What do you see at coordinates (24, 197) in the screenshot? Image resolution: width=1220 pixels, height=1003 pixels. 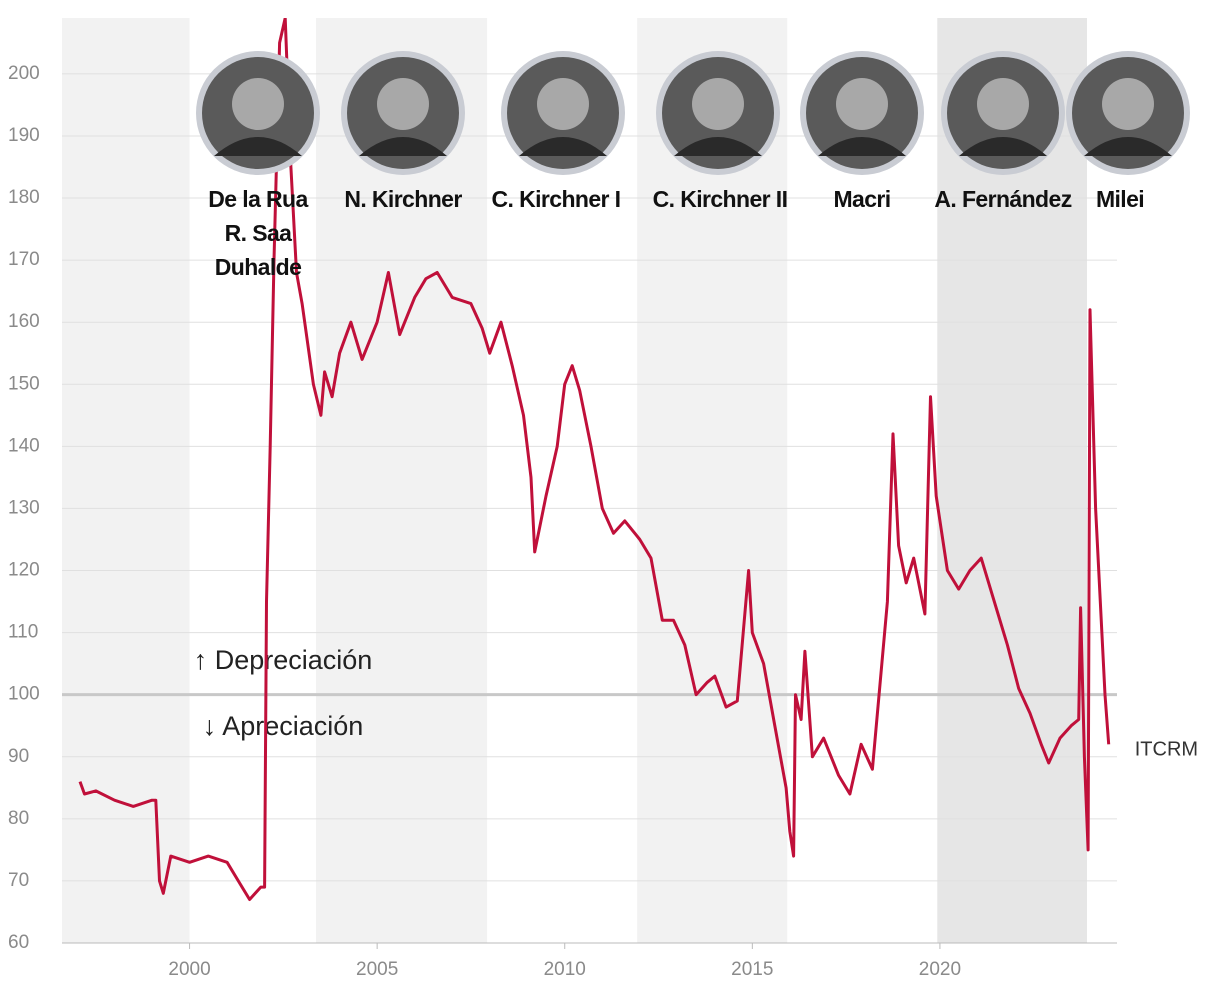 I see `y-tick-label: 180` at bounding box center [24, 197].